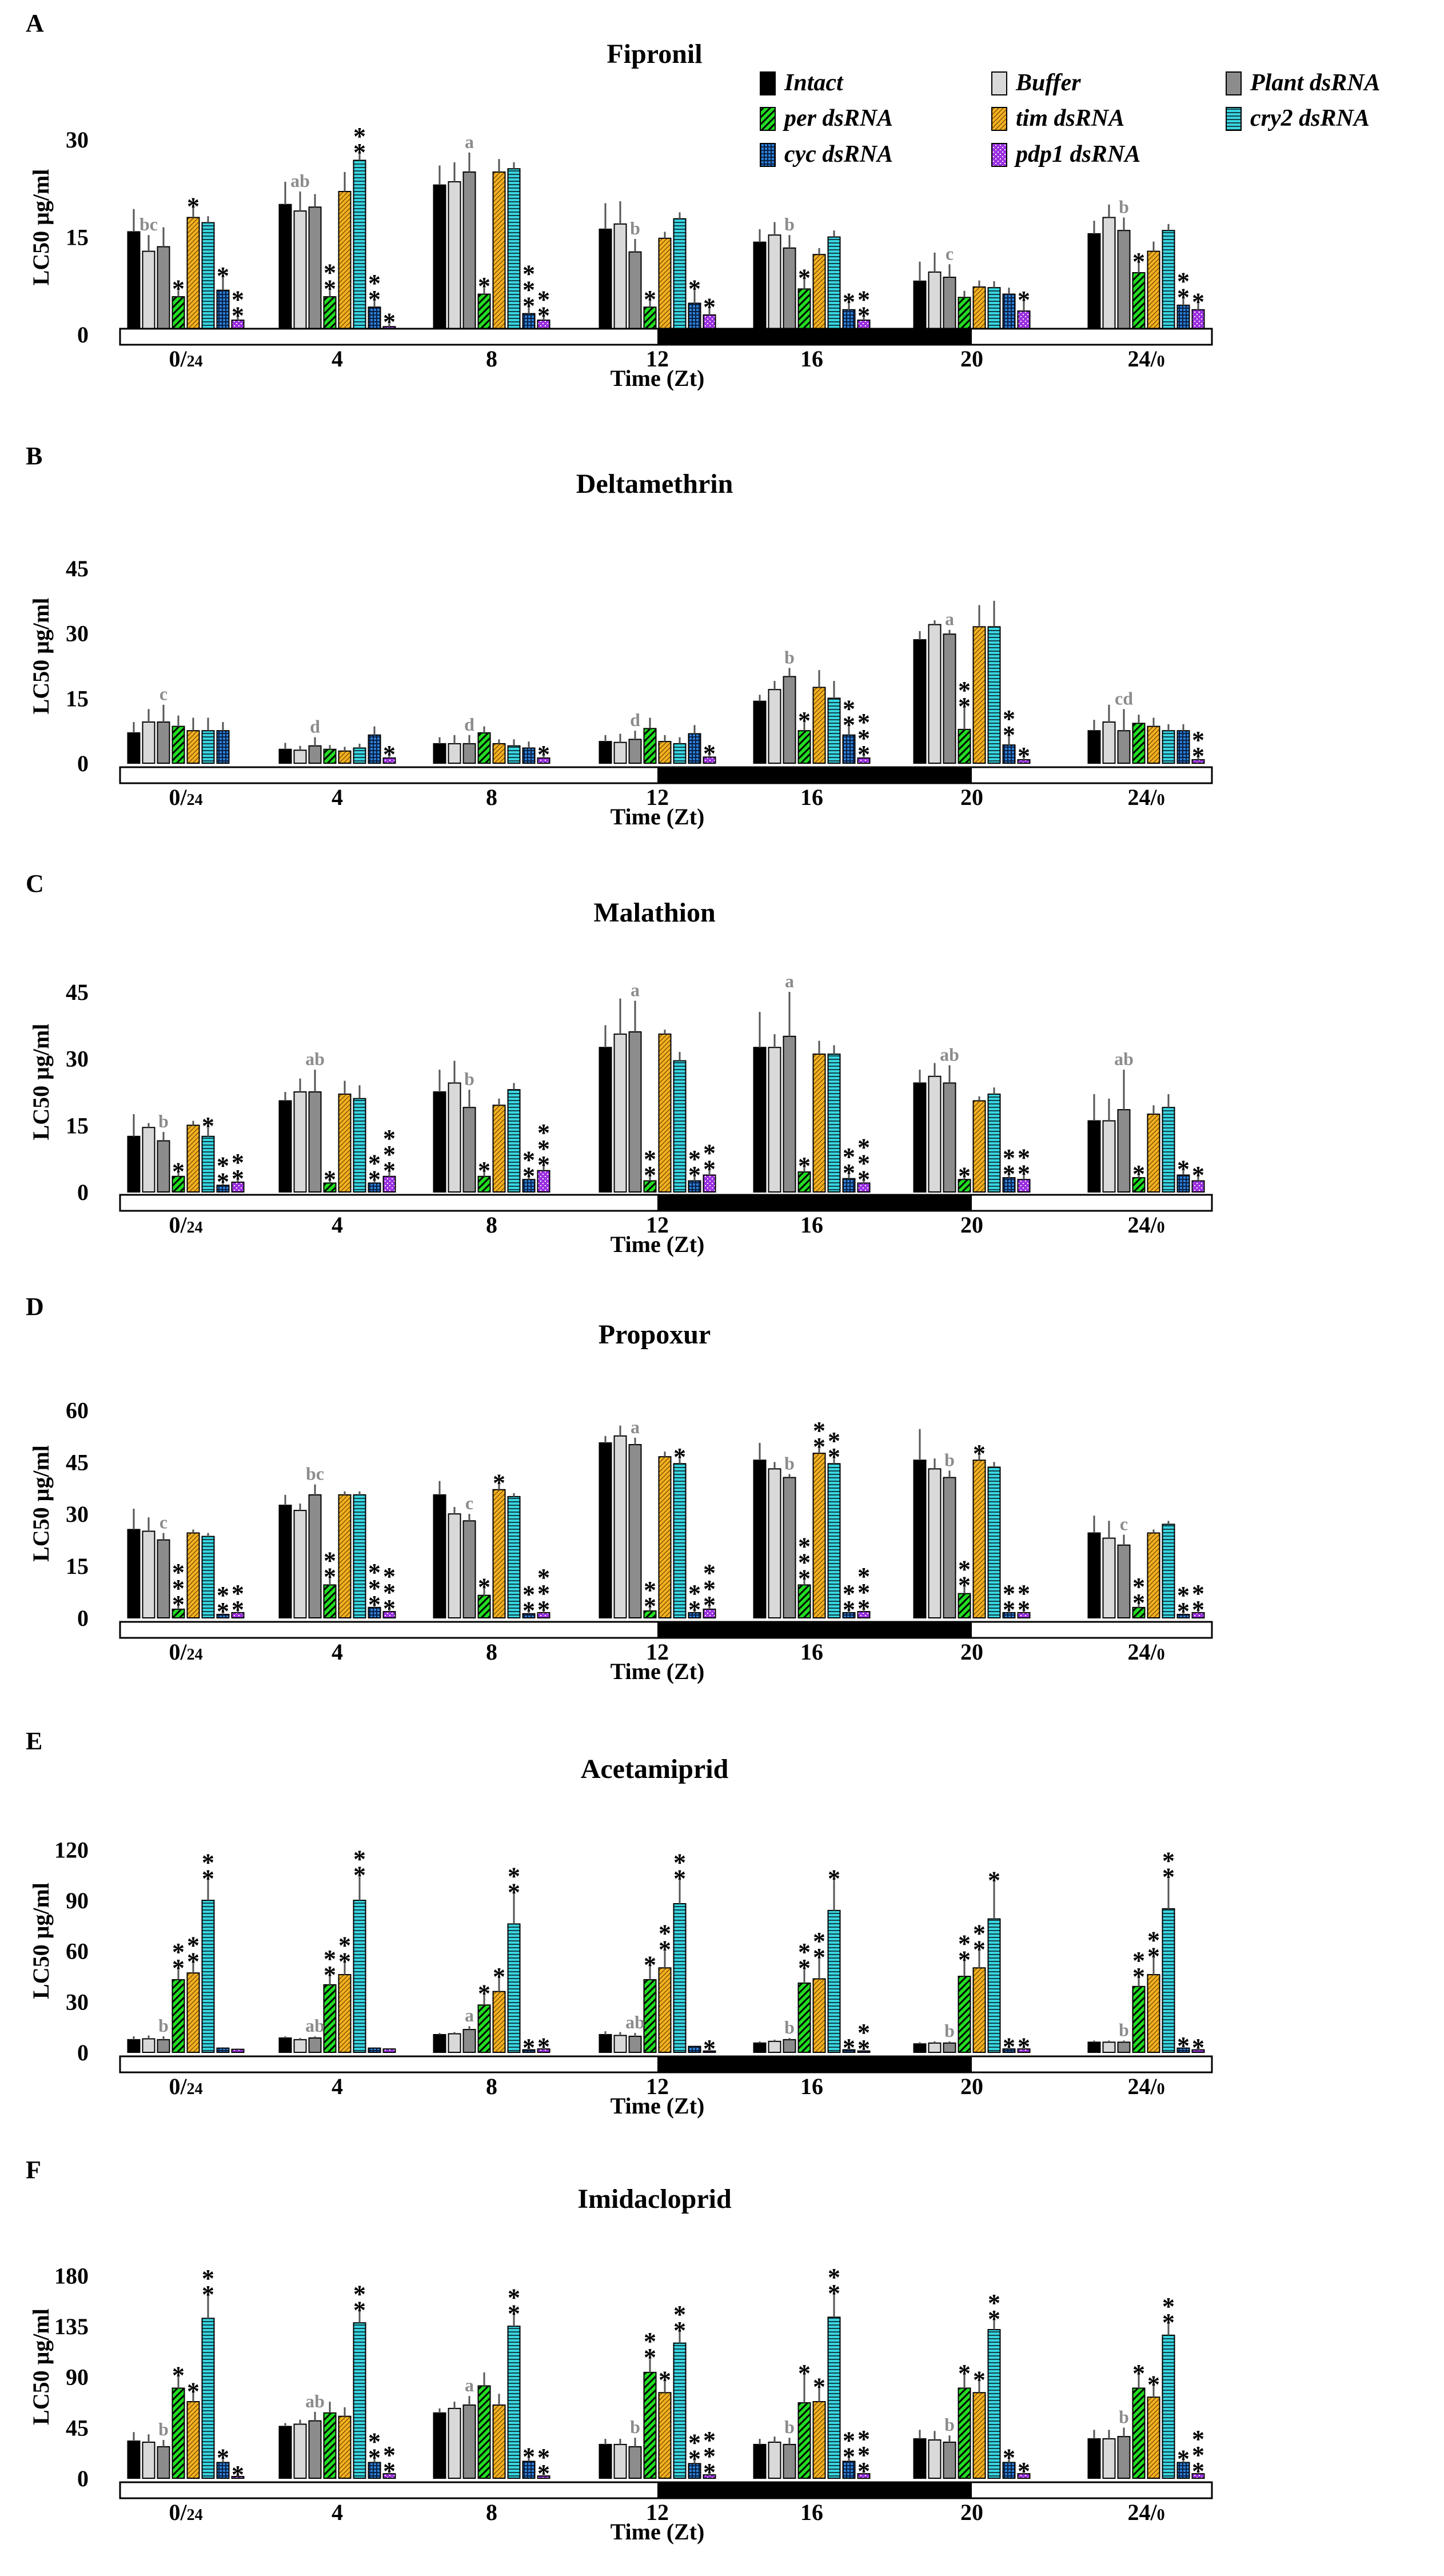  Describe the element at coordinates (999, 83) in the screenshot. I see `legend-swatch` at that location.